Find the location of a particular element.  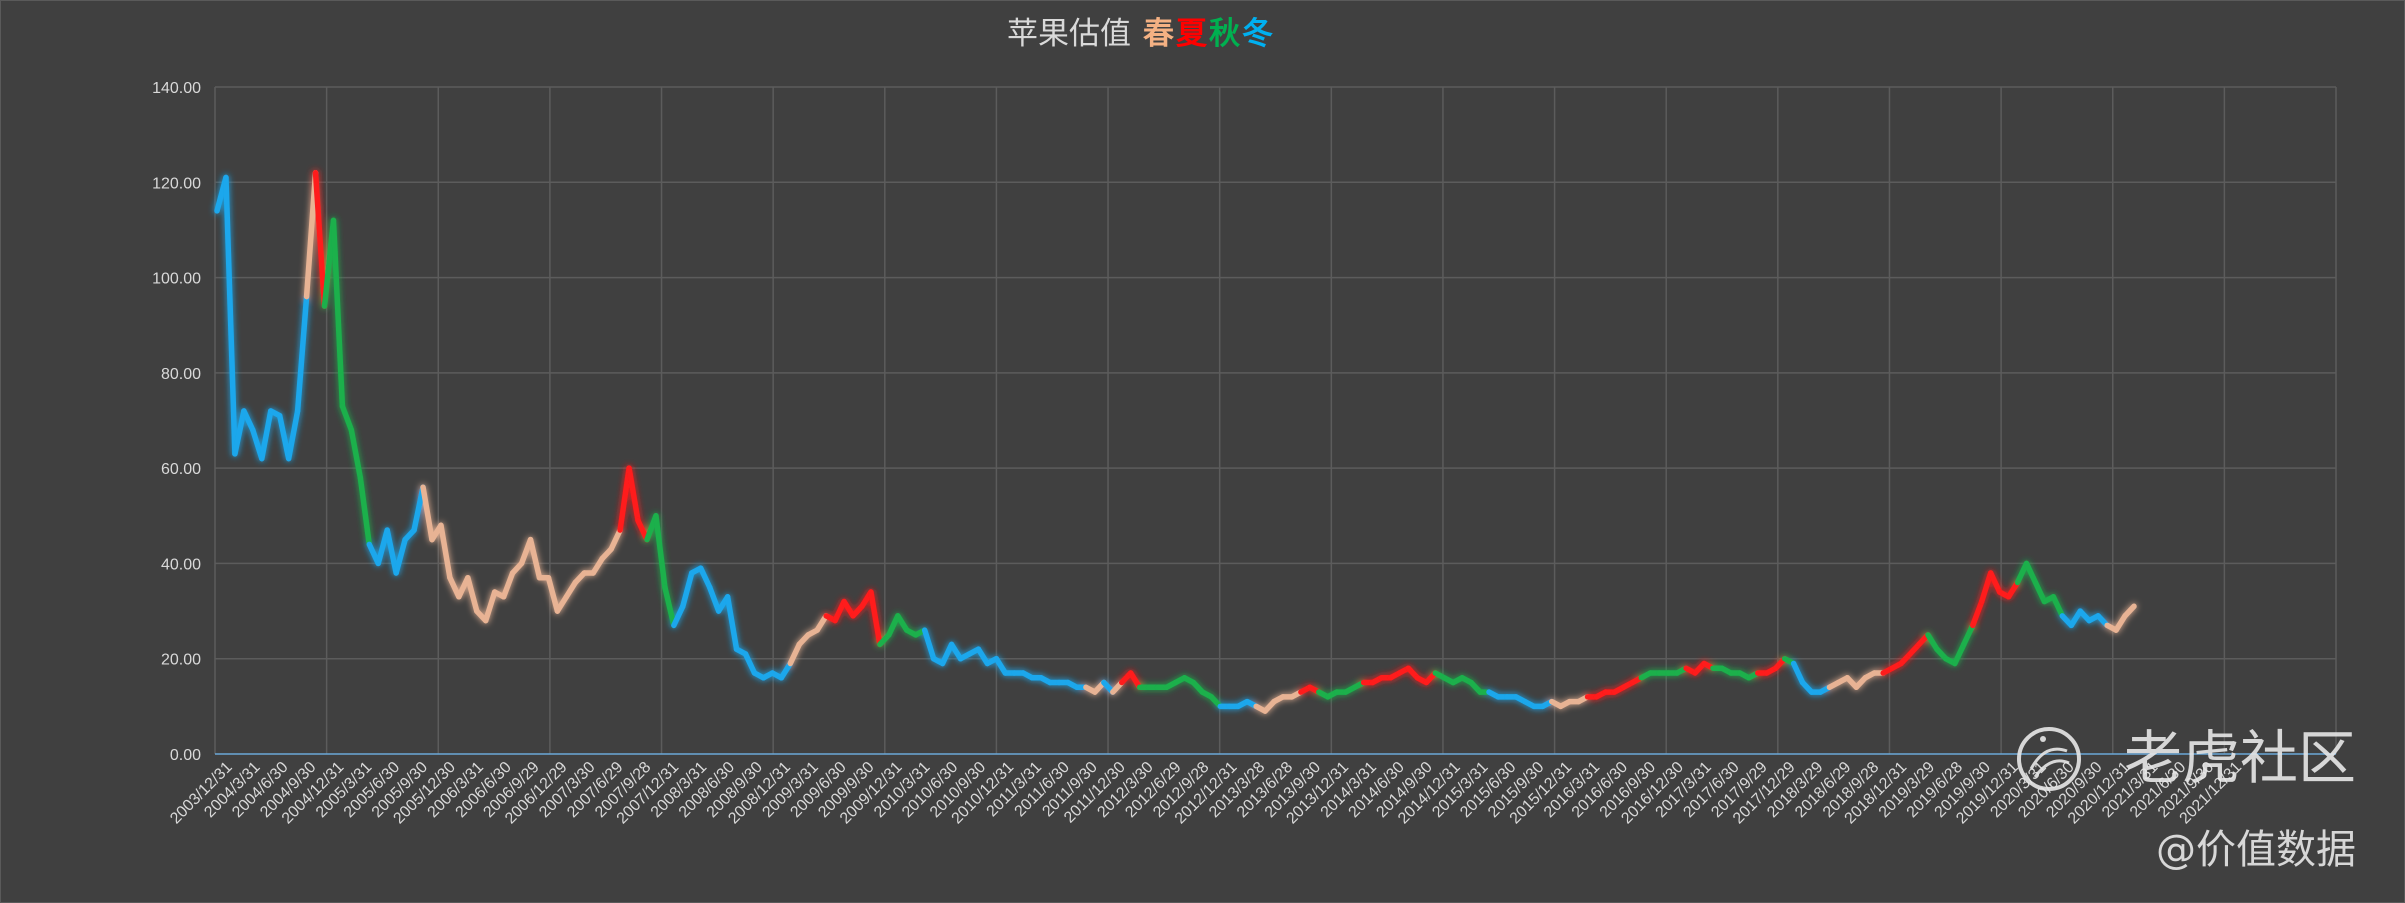

season-label: 春 is located at coordinates (1158, 34).